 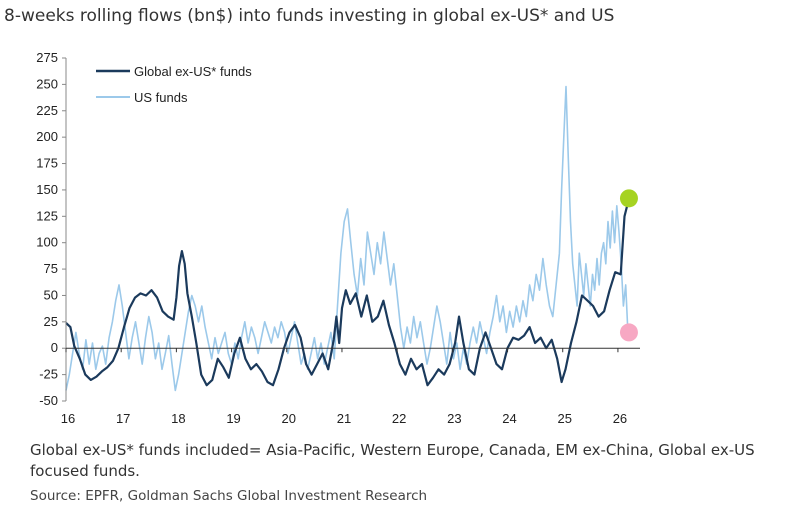 I want to click on y-tick-label: 50, so click(x=51, y=294).